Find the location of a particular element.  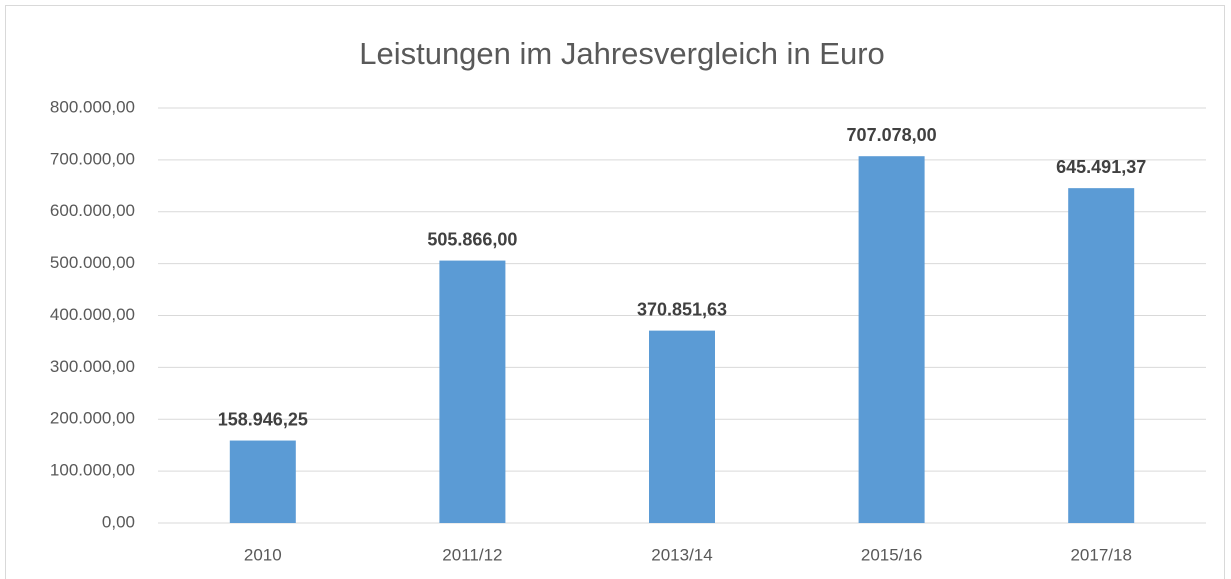

data-label: 158.946,25 is located at coordinates (263, 419).